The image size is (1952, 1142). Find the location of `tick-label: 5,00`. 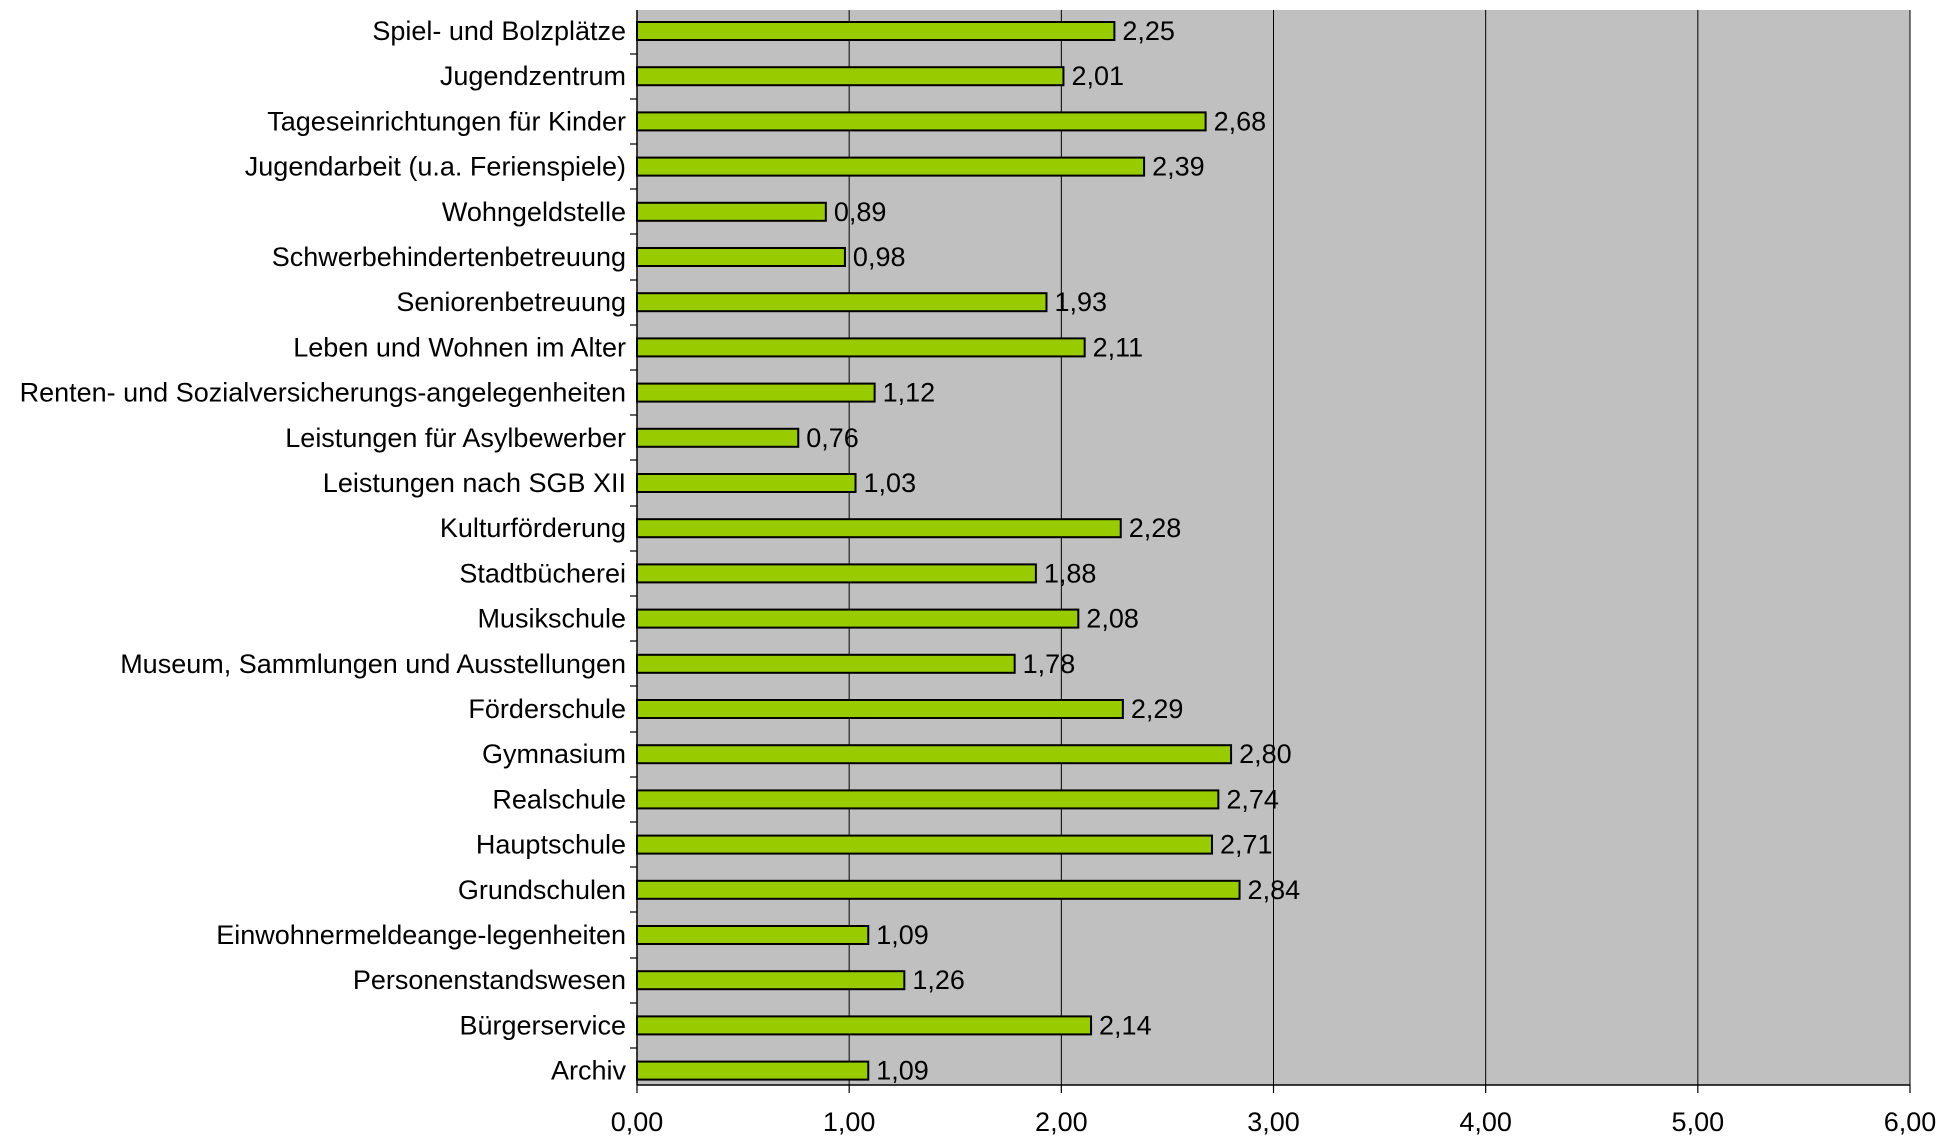

tick-label: 5,00 is located at coordinates (1698, 1122).